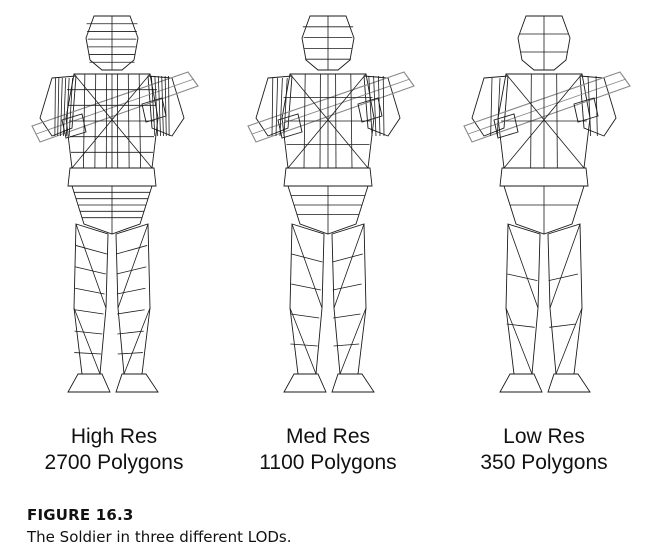 The height and width of the screenshot is (555, 645). What do you see at coordinates (328, 450) in the screenshot?
I see `med-res-label: Med Res 1100 Polygons` at bounding box center [328, 450].